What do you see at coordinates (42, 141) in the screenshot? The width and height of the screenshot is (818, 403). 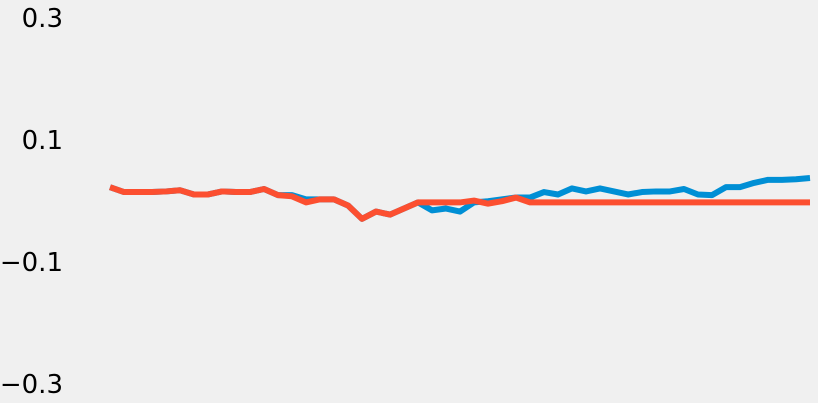 I see `y-tick-label: 0.1` at bounding box center [42, 141].